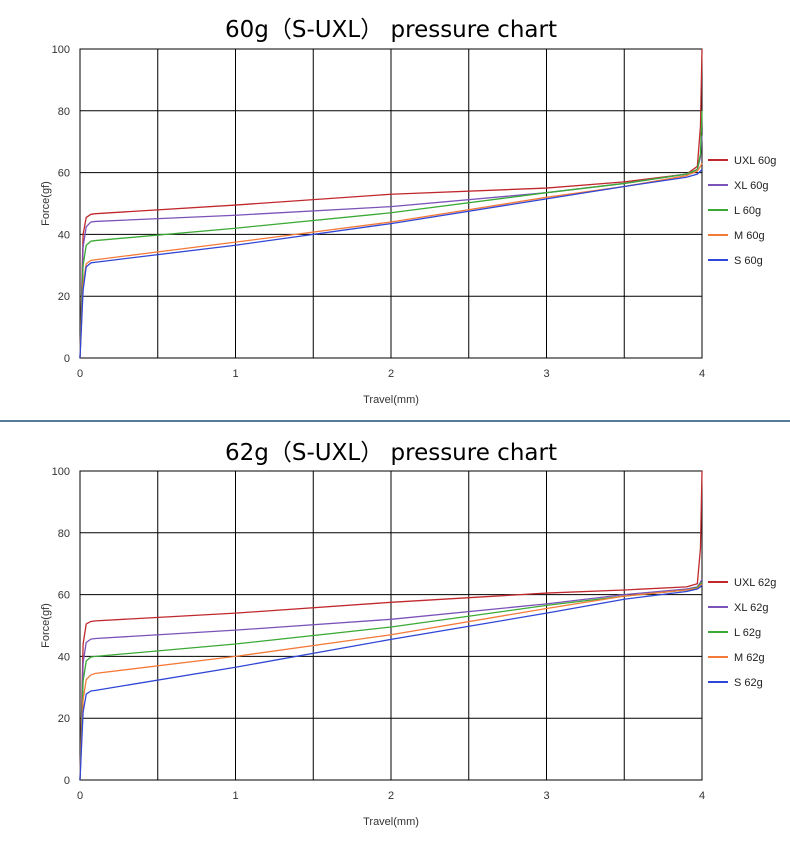  I want to click on chart-0-y-tick-label: 20, so click(64, 297).